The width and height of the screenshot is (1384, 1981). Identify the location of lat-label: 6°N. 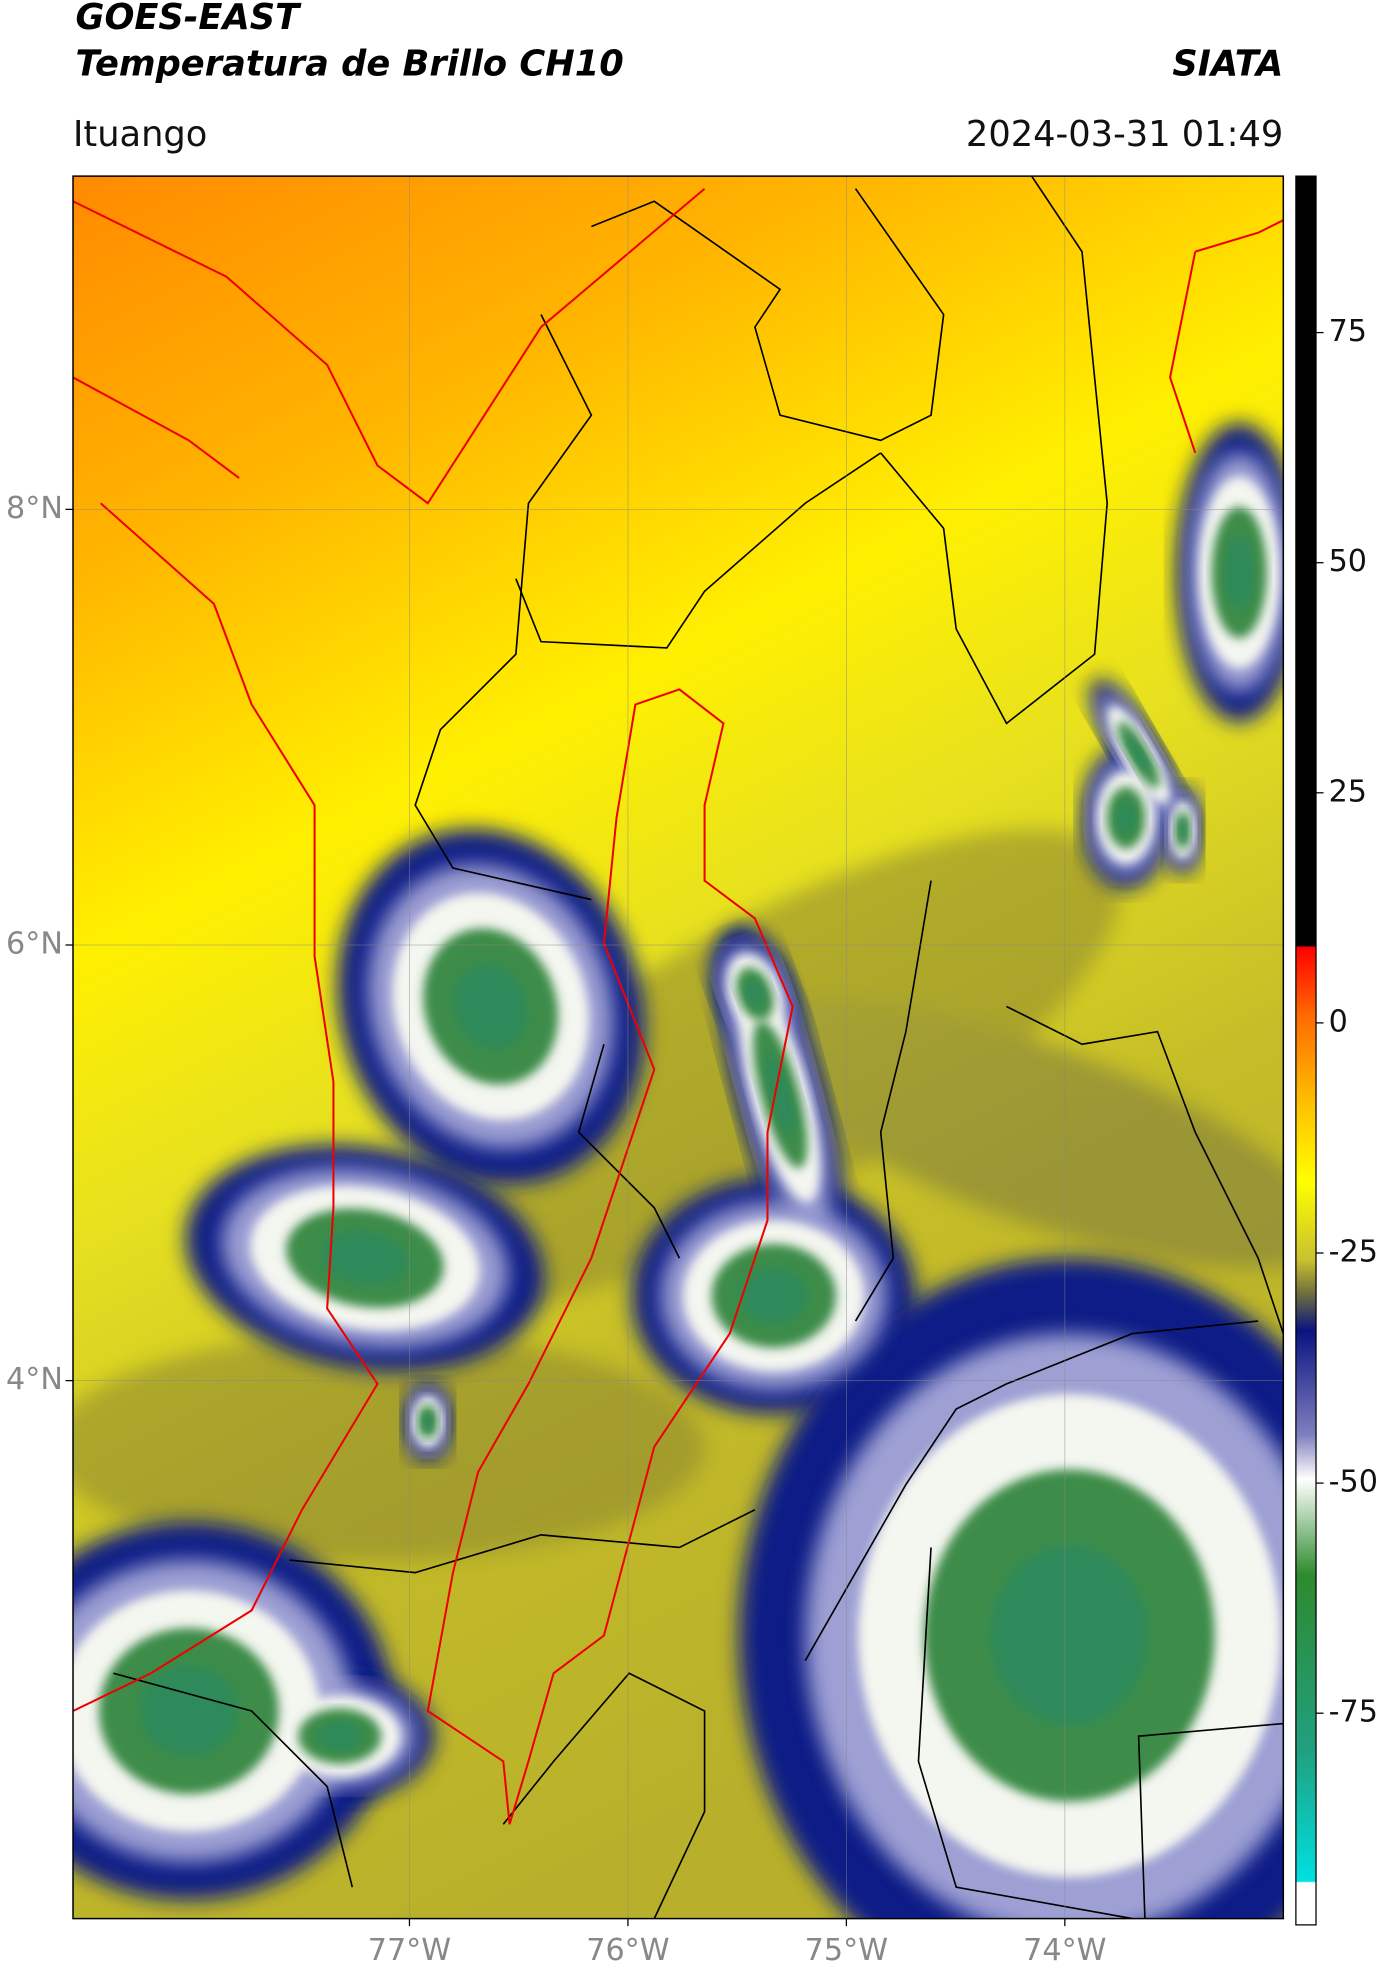
(34, 943).